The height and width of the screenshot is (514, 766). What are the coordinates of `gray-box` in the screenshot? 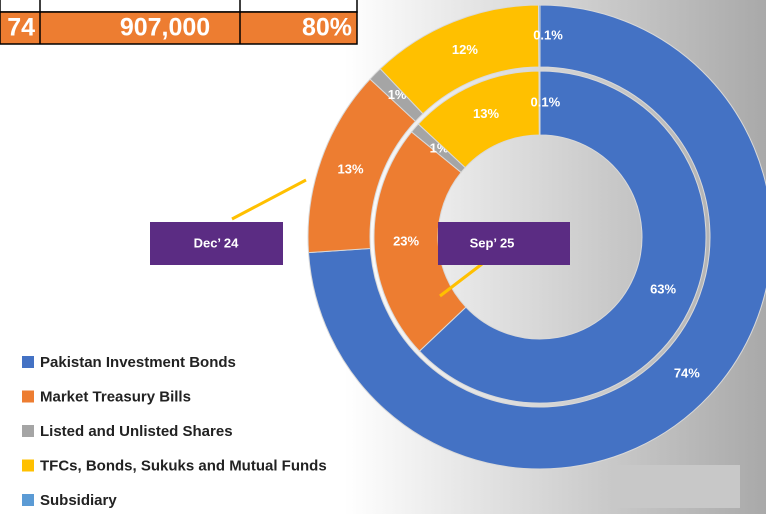 It's located at (678, 486).